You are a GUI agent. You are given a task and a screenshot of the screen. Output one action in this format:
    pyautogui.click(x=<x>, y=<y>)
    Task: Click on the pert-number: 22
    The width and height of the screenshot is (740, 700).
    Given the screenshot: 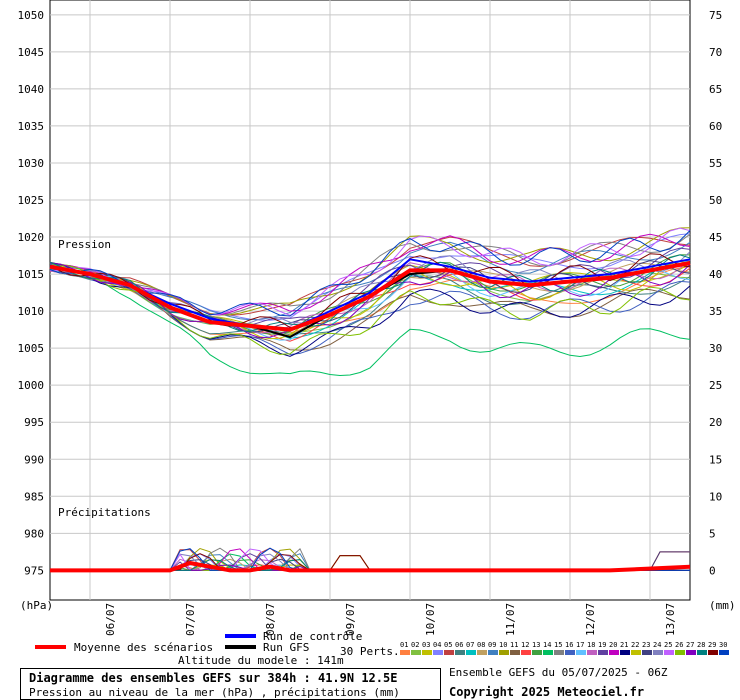 What is the action you would take?
    pyautogui.click(x=635, y=645)
    